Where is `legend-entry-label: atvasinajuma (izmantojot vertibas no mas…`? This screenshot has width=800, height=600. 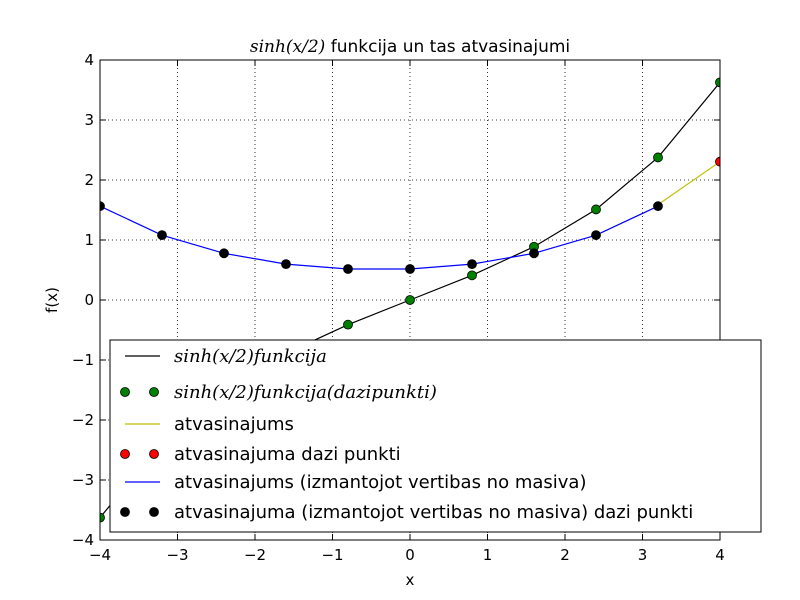 legend-entry-label: atvasinajuma (izmantojot vertibas no mas… is located at coordinates (433, 512).